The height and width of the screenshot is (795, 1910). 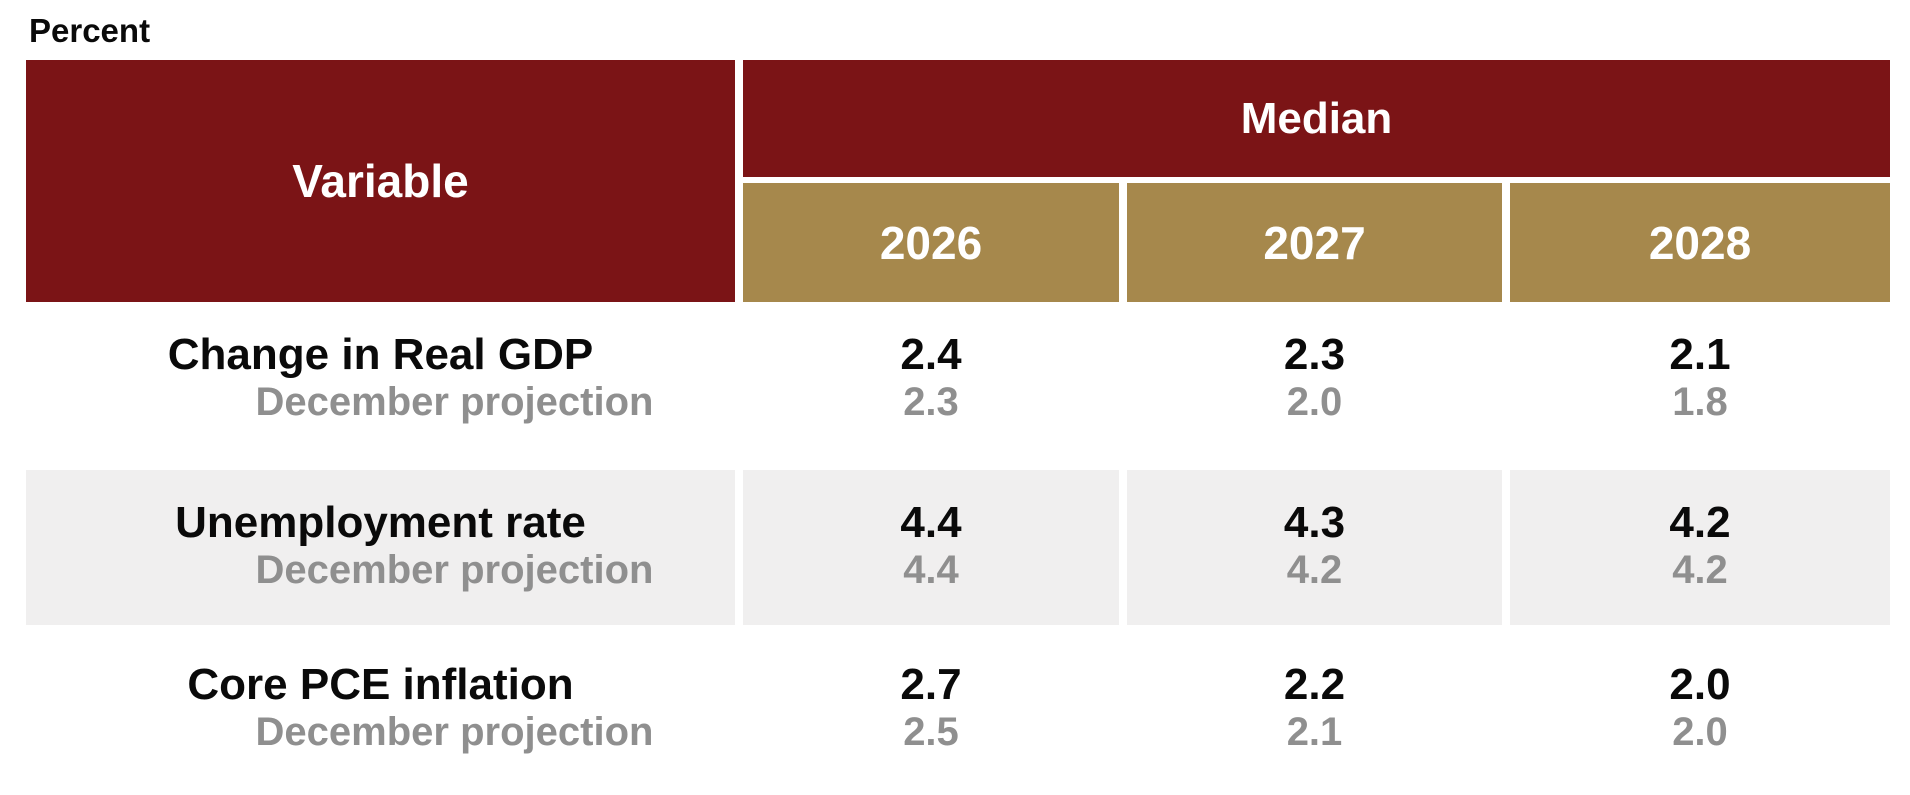 I want to click on value-cell-2027: 4.3 4.2, so click(x=1314, y=547).